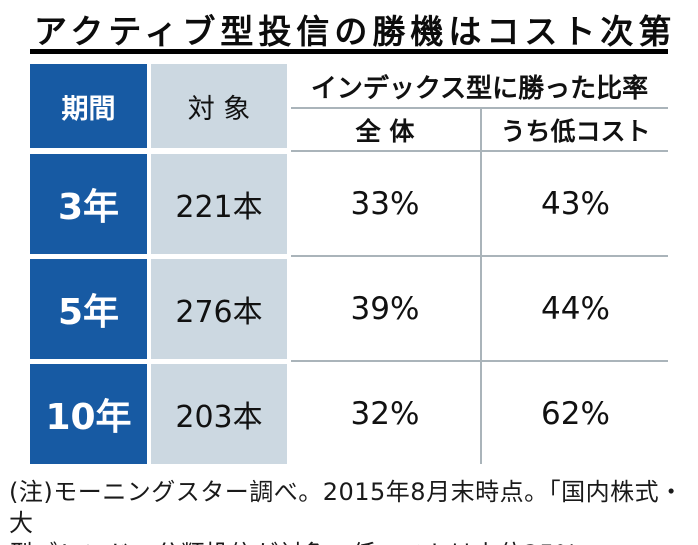 The image size is (698, 545). I want to click on header-overall: 全 体, so click(385, 130).